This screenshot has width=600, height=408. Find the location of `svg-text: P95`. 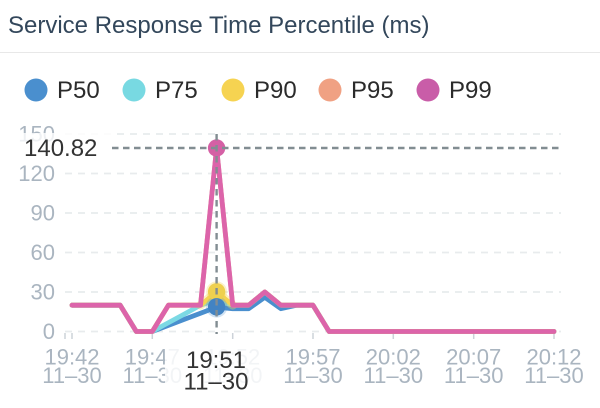

svg-text: P95 is located at coordinates (372, 90).